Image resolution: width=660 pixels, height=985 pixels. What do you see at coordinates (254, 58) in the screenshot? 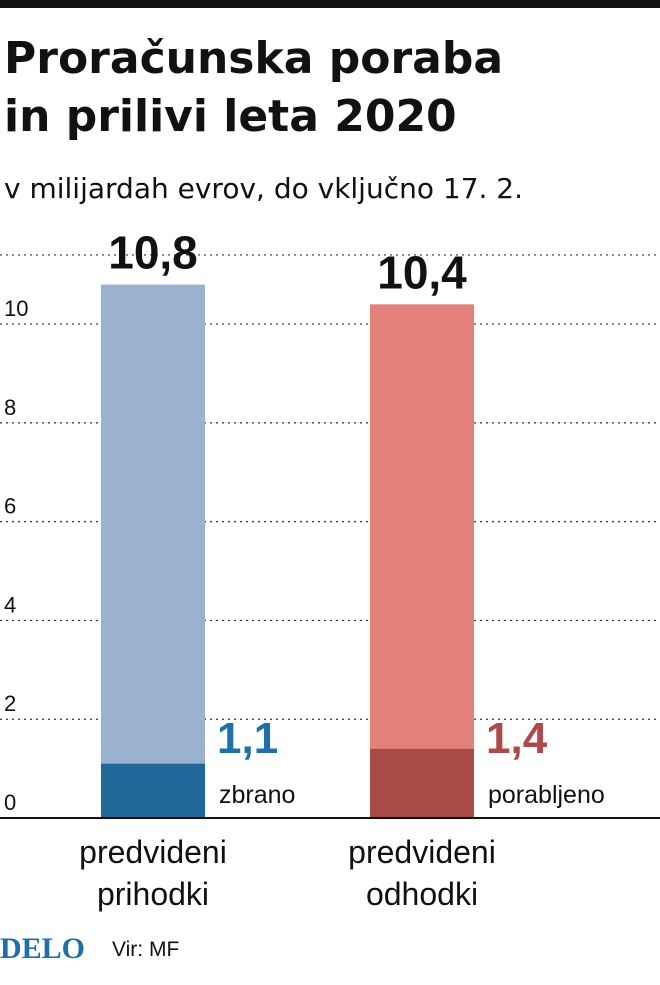
I see `title-line-1: Proračunska poraba` at bounding box center [254, 58].